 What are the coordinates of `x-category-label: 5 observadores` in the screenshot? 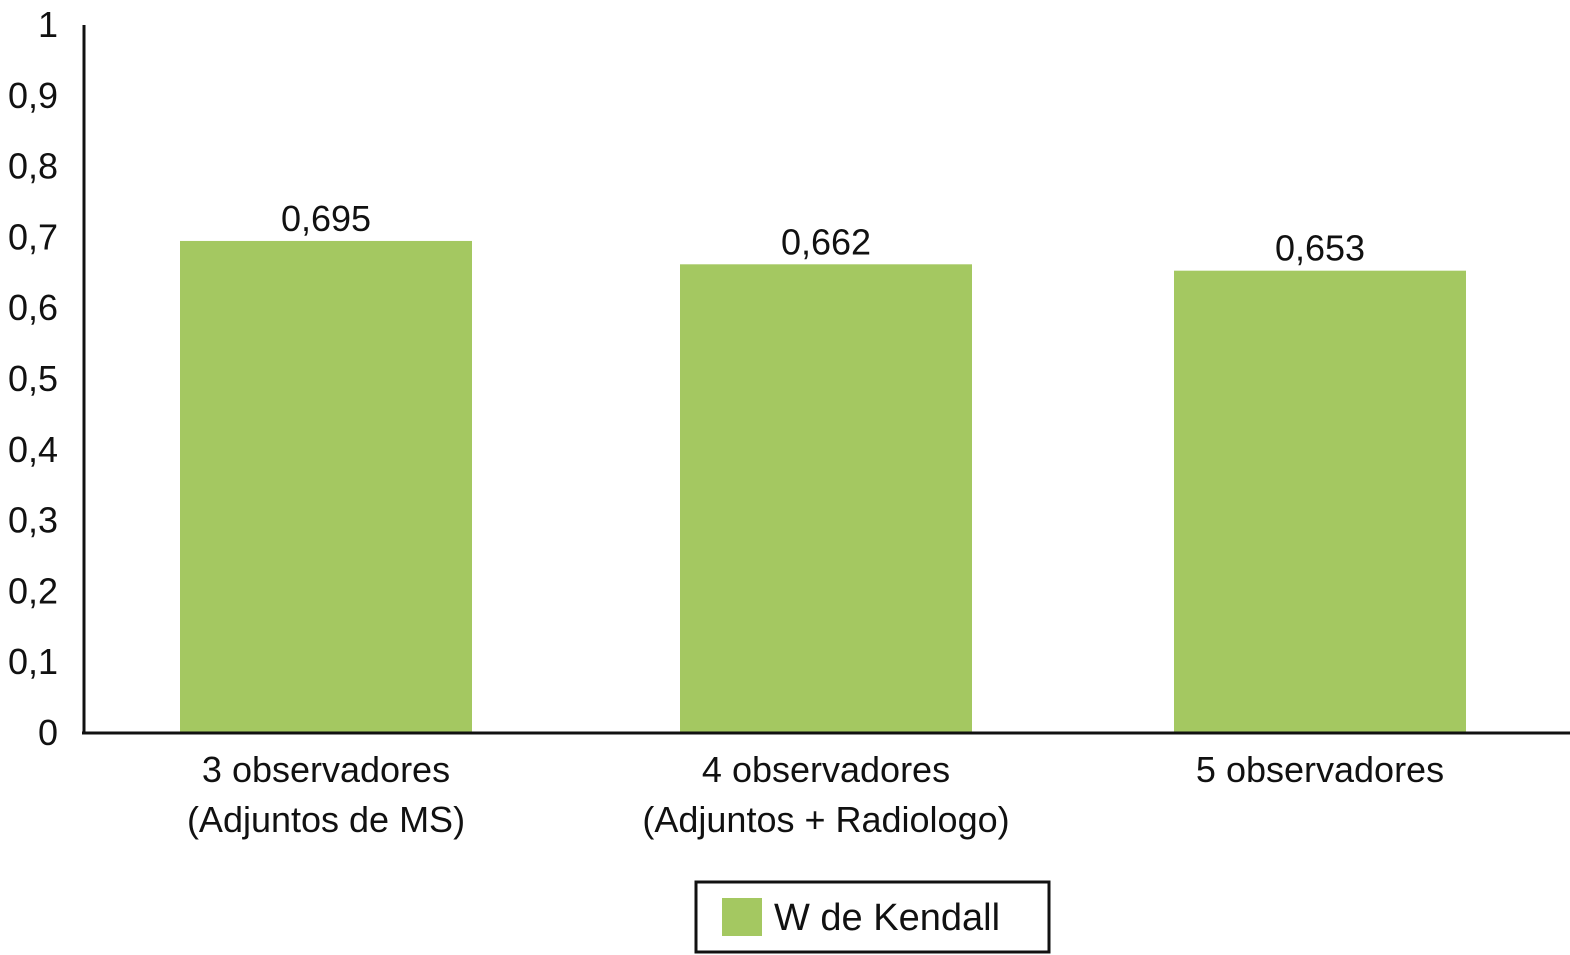 It's located at (1320, 769).